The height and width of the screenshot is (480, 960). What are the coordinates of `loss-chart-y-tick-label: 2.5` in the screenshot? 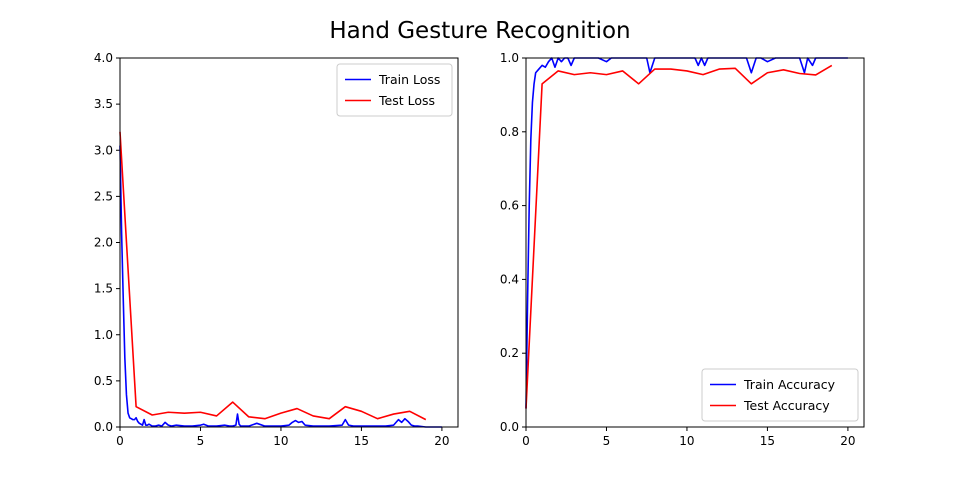 It's located at (103, 196).